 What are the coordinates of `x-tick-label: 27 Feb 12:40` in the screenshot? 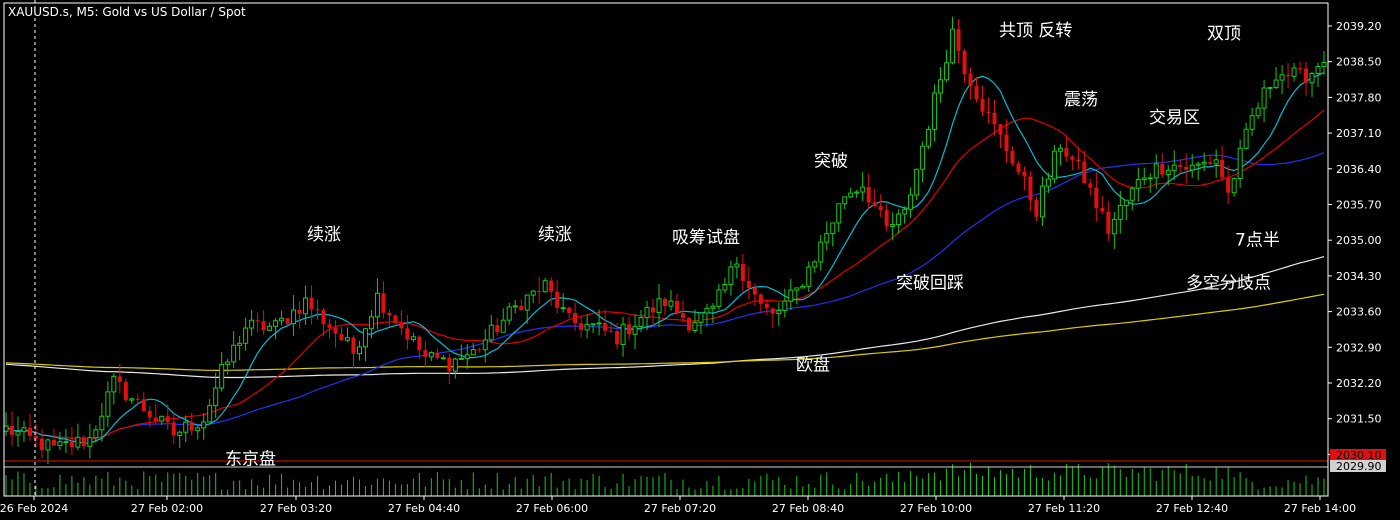 It's located at (1192, 508).